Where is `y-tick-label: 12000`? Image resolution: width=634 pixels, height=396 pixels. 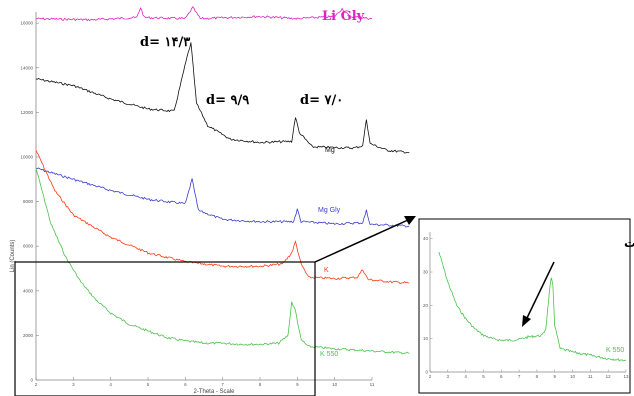
y-tick-label: 12000 is located at coordinates (26, 112).